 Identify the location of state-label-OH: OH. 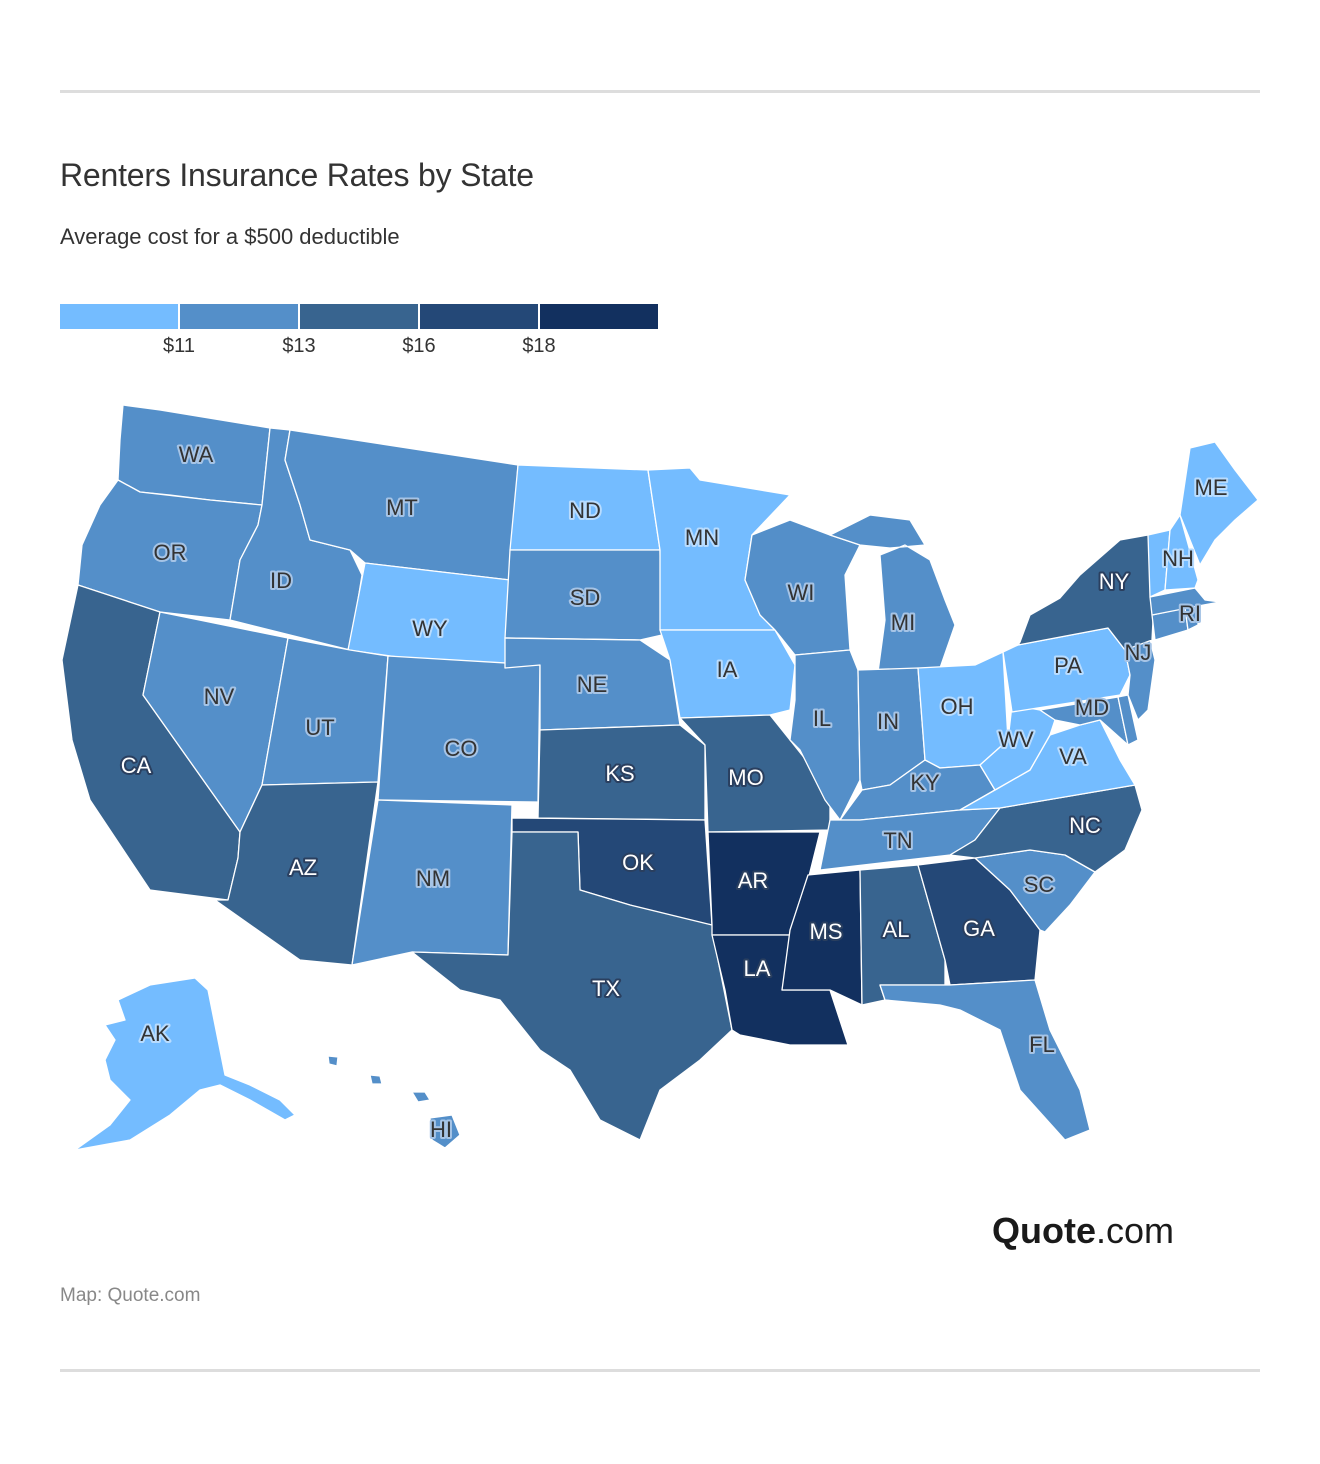
(957, 706).